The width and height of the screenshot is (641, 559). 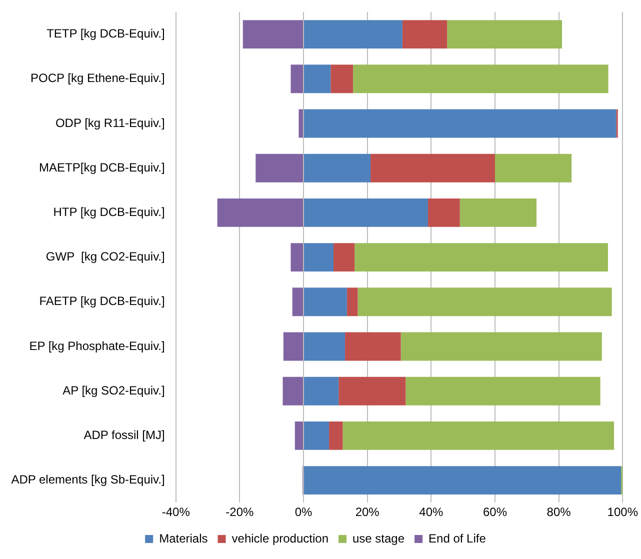 I want to click on y-tick-label: HTP [kg DCB-Equiv.], so click(x=109, y=212).